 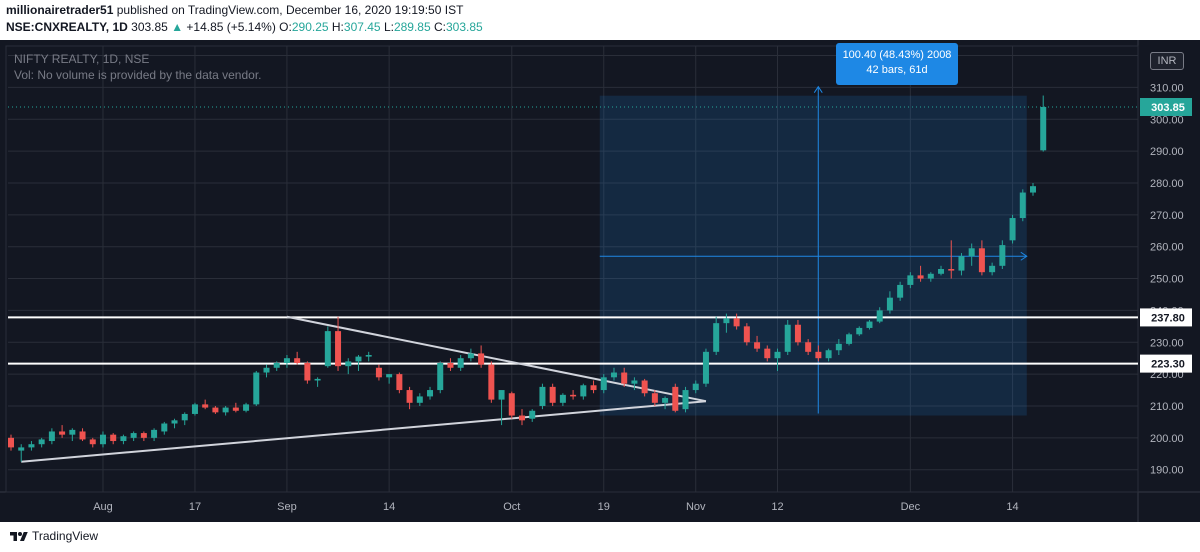 What do you see at coordinates (412, 27) in the screenshot?
I see `low-value: 289.85` at bounding box center [412, 27].